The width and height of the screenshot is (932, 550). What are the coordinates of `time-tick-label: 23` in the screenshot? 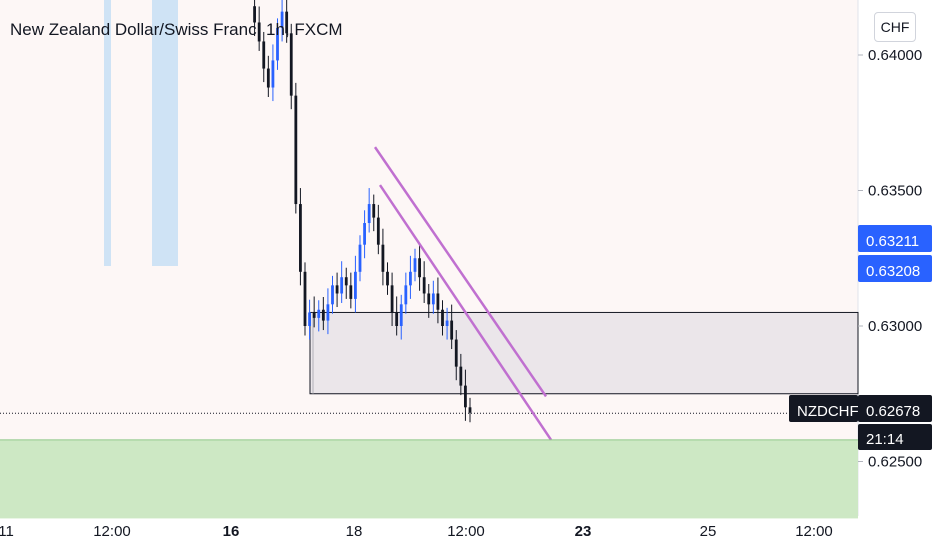 It's located at (583, 531).